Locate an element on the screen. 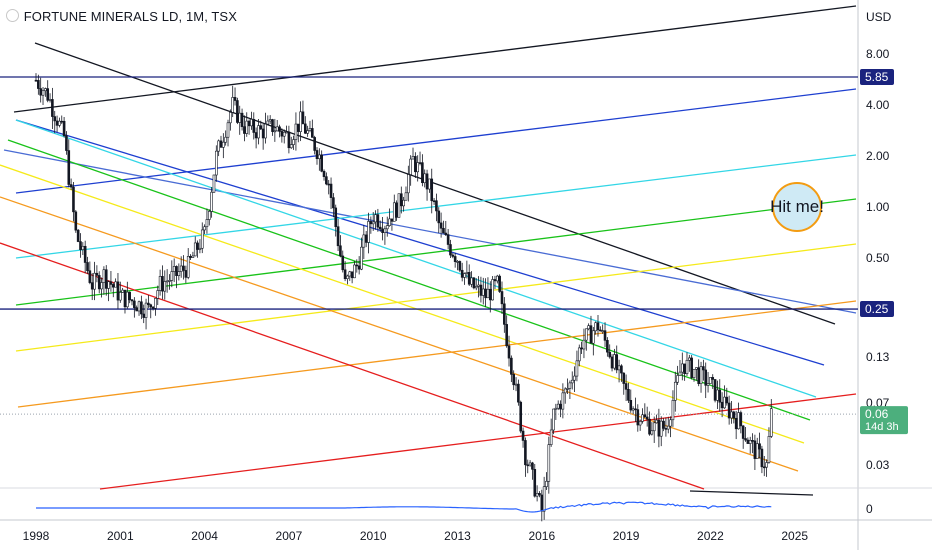  currency-label: USD is located at coordinates (879, 17).